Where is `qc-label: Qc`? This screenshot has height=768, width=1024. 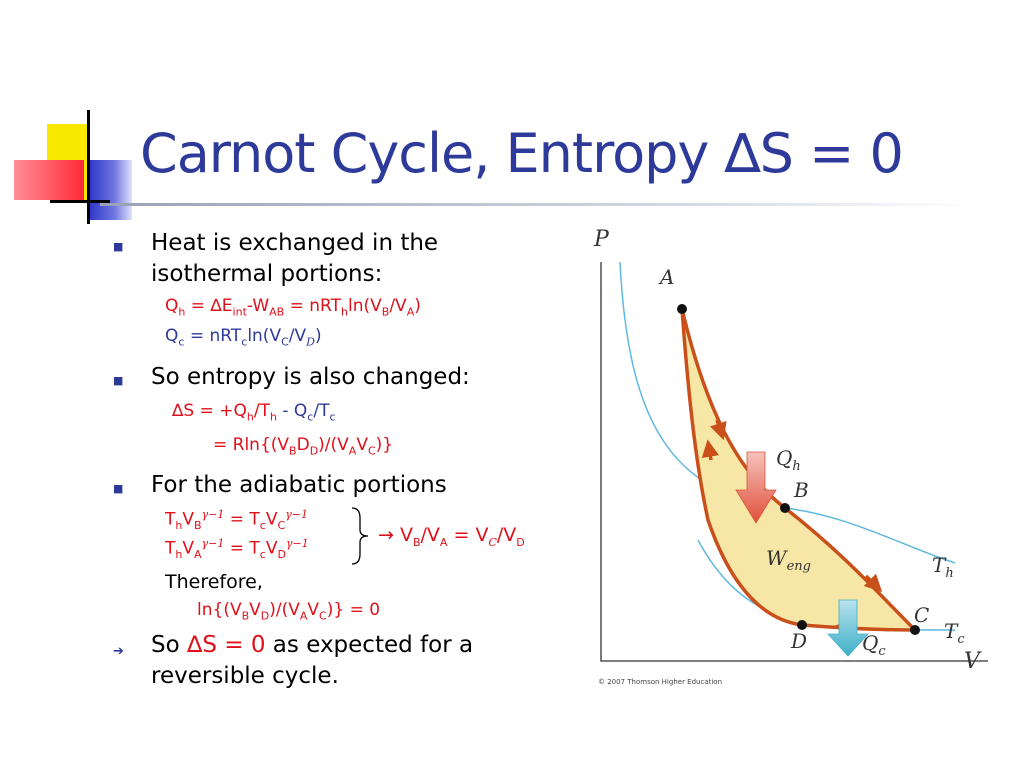 qc-label: Qc is located at coordinates (874, 645).